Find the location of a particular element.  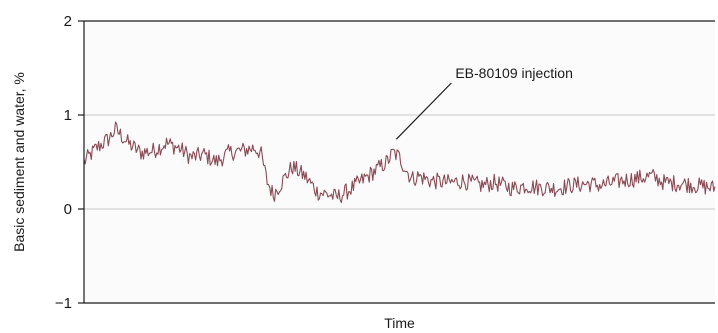

annotation-group: EB-80109 injection is located at coordinates (484, 102).